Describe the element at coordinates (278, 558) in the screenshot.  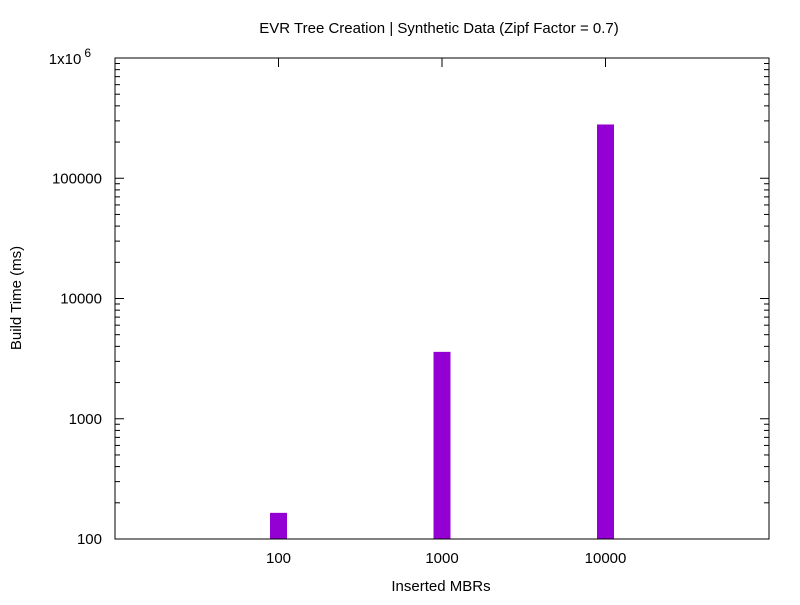
I see `x-tick-label: 100` at that location.